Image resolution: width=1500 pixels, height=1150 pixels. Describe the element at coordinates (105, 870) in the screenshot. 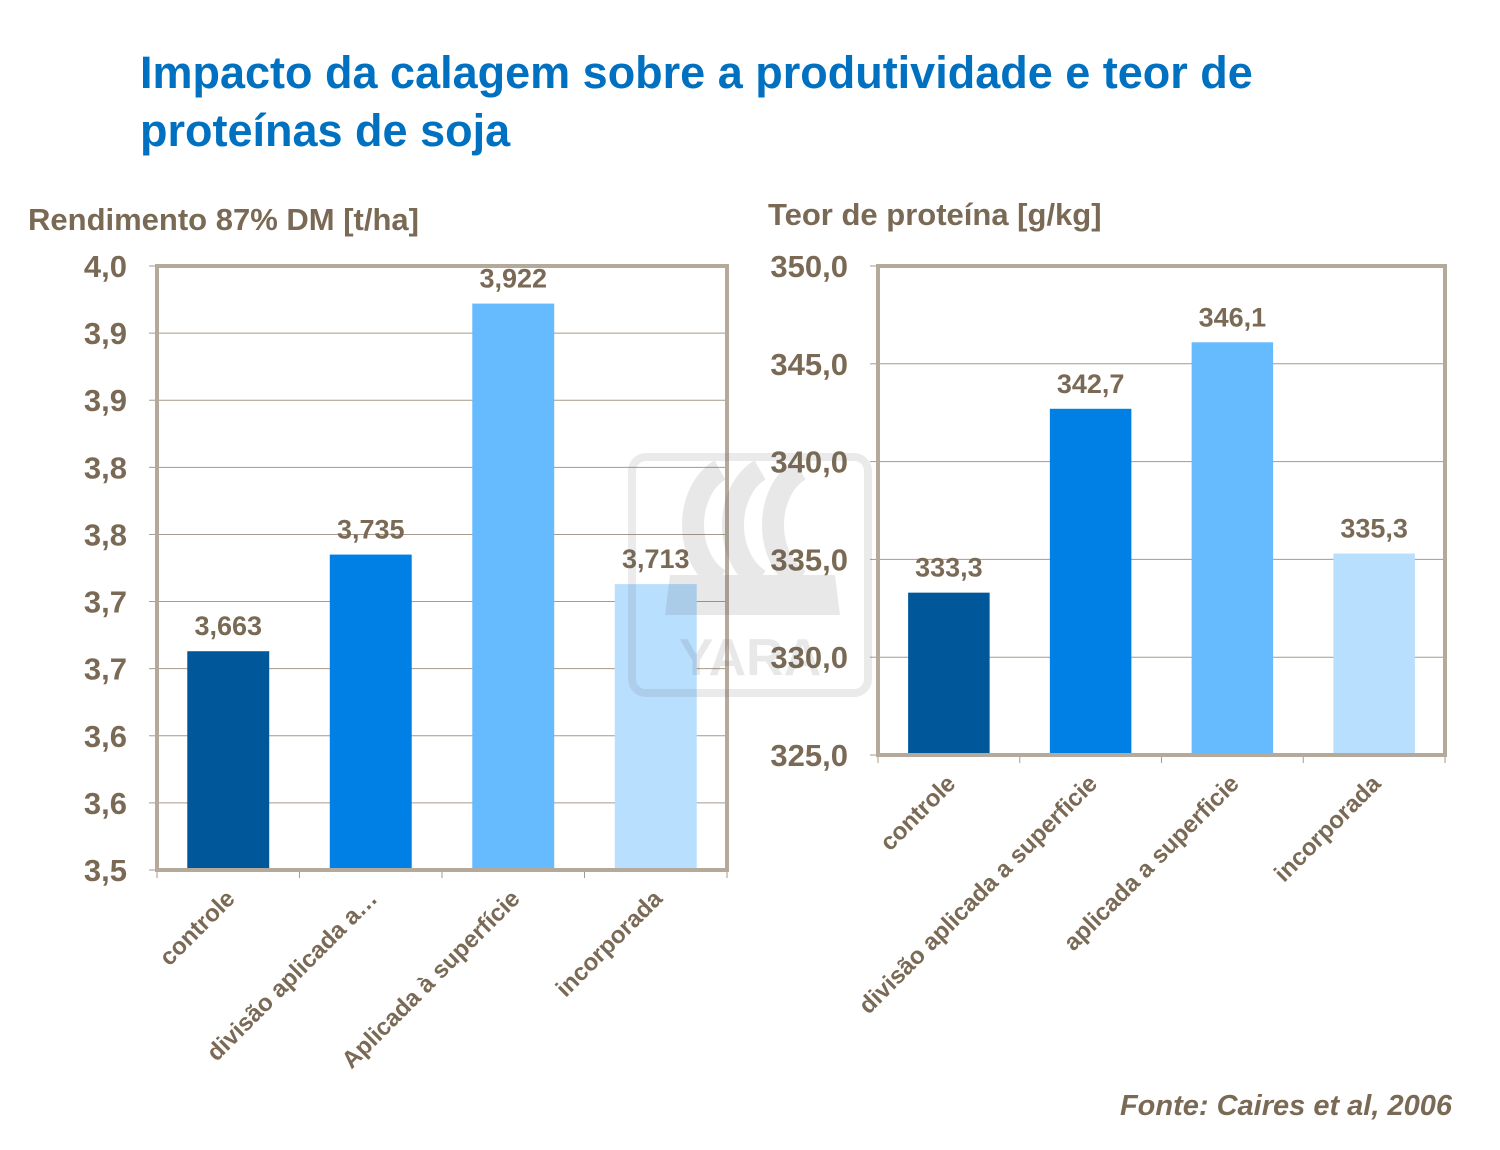

I see `chart-1-y-tick-label: 3,5` at that location.